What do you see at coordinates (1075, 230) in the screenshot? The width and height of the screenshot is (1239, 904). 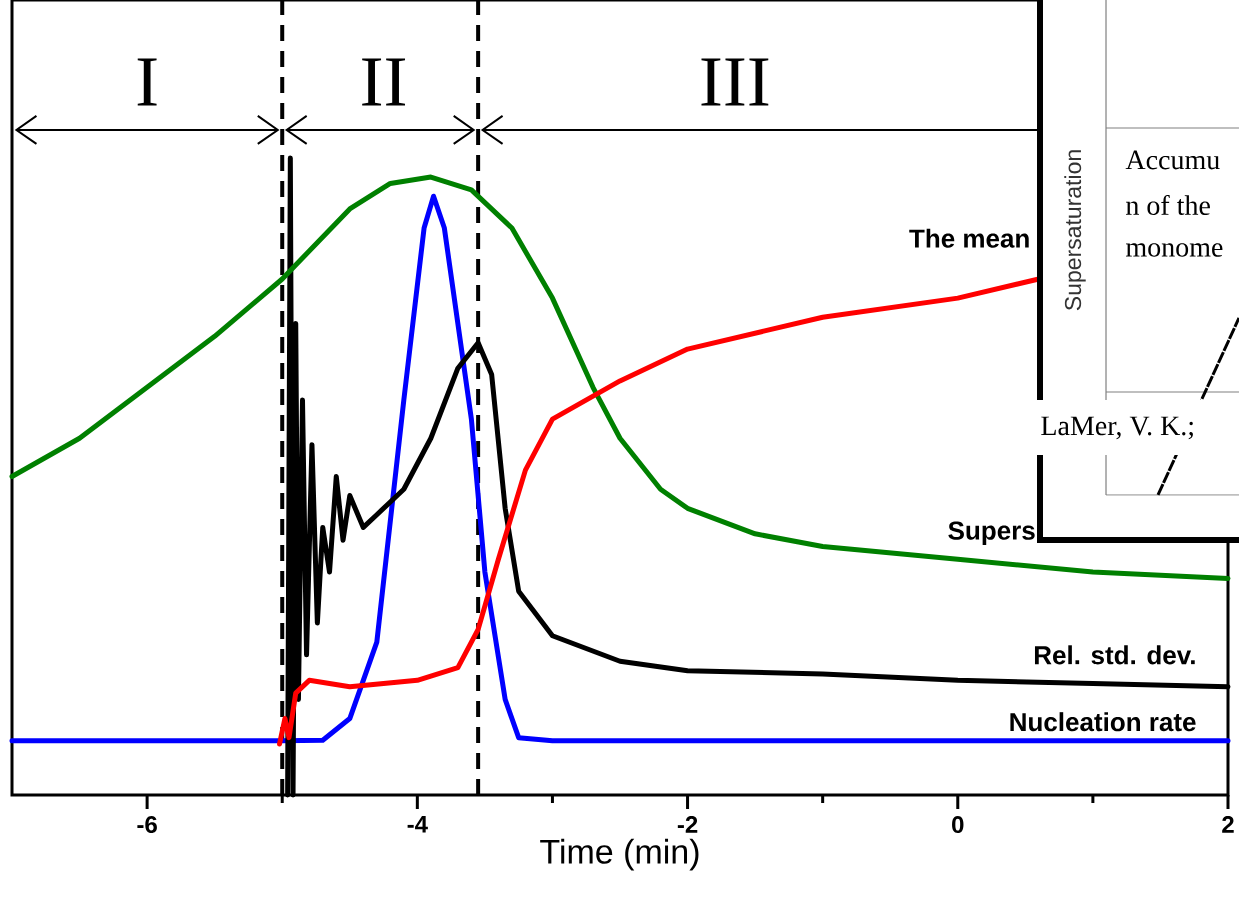 I see `annotation: Supersaturation` at bounding box center [1075, 230].